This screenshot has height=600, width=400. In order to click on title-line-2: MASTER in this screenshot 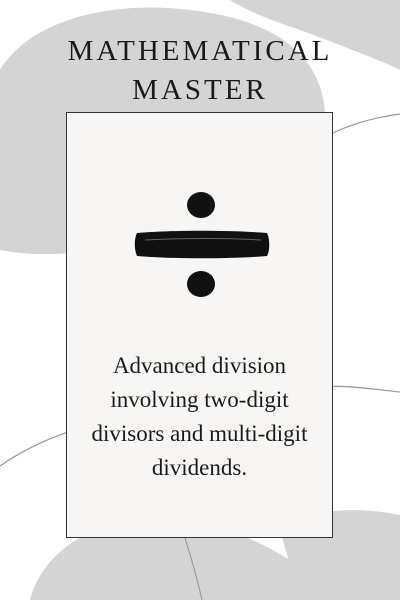, I will do `click(200, 90)`.